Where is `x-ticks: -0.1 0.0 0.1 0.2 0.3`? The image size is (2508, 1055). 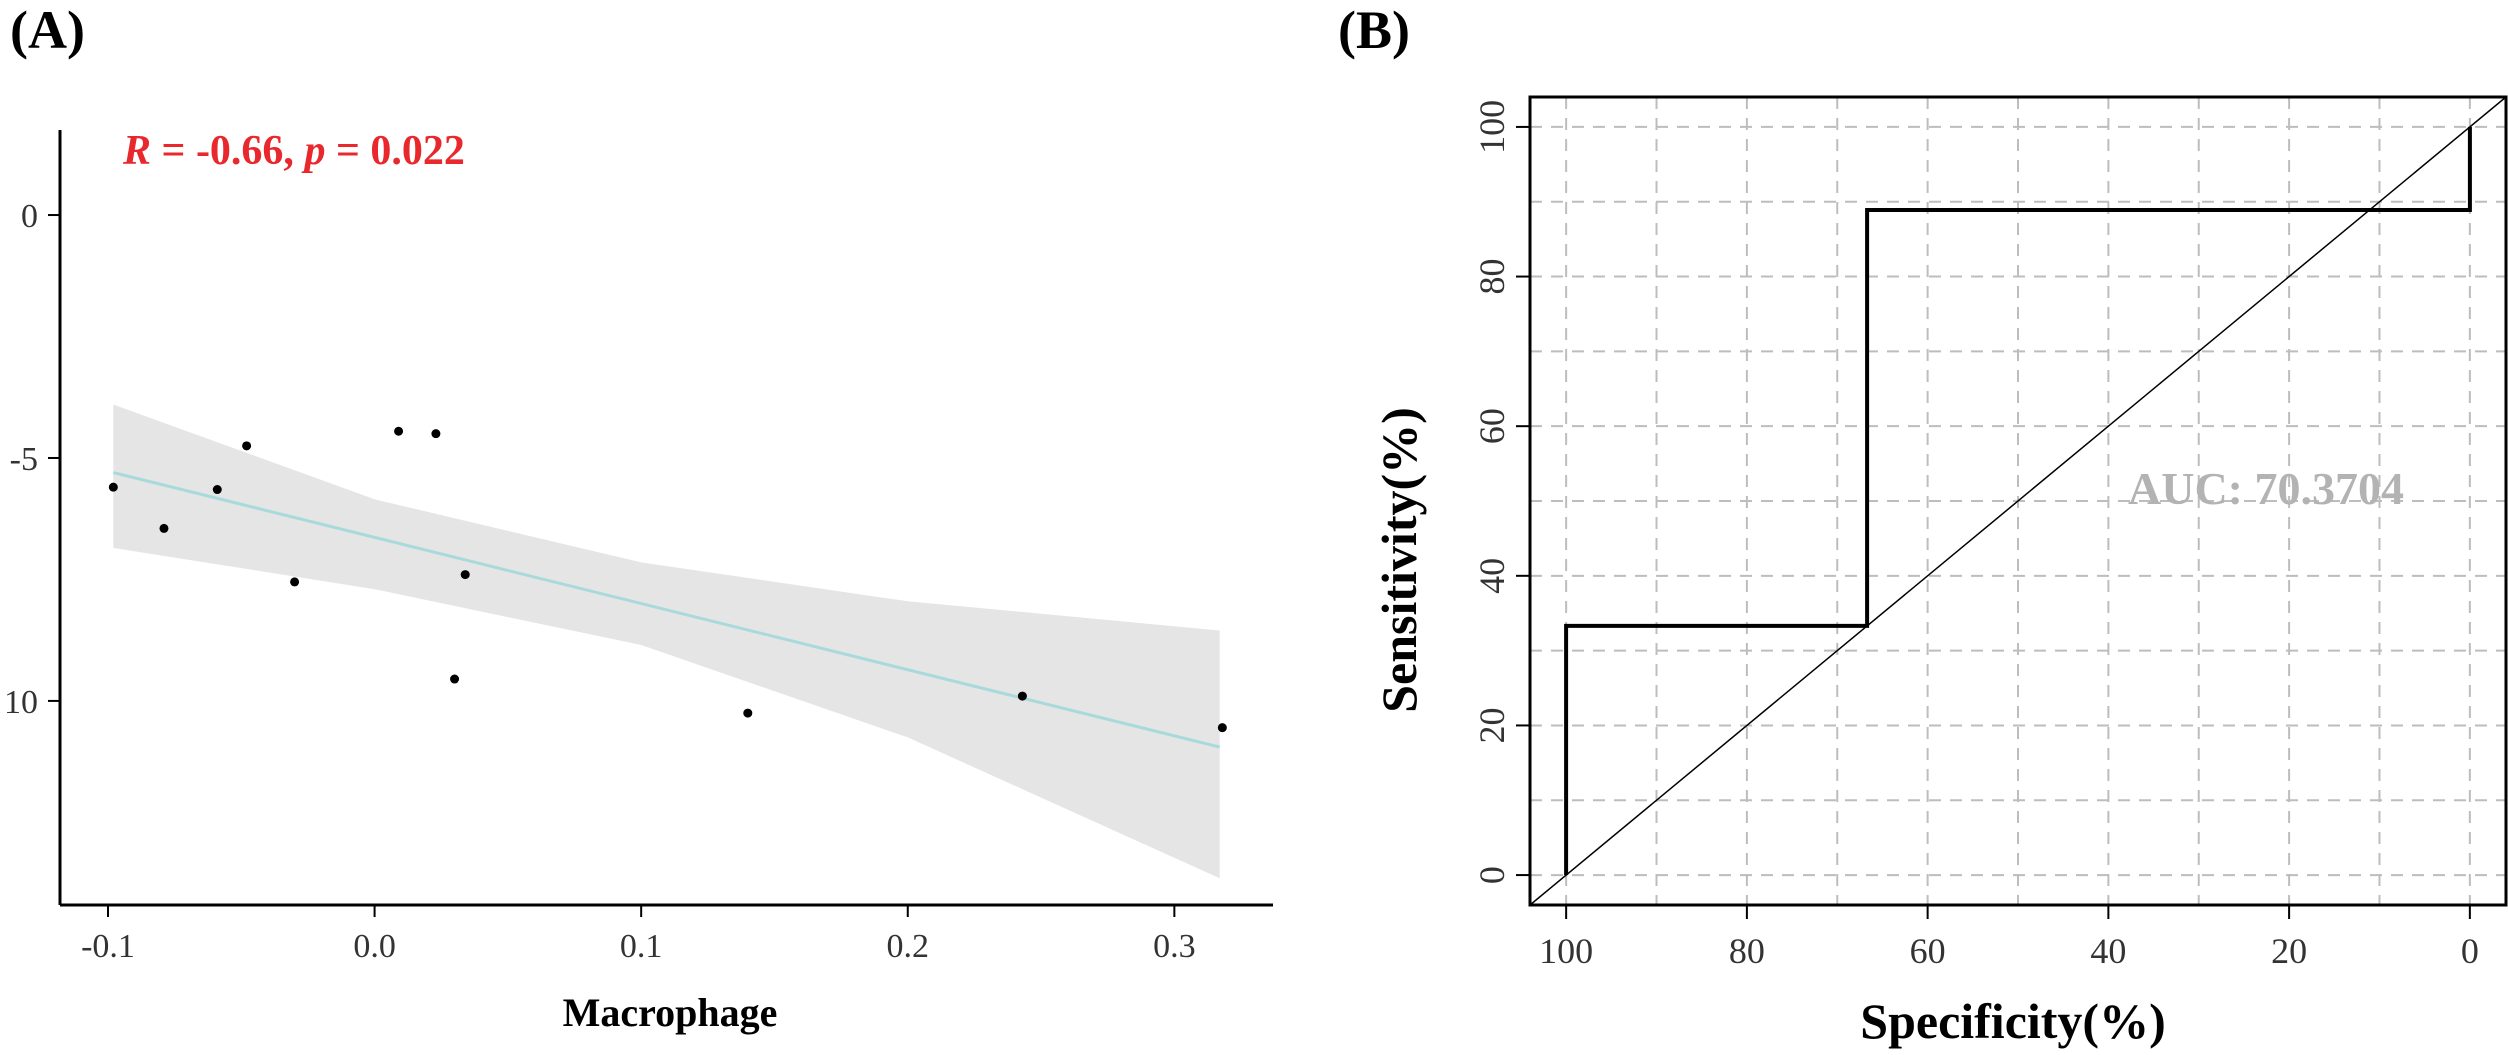
x-ticks: -0.1 0.0 0.1 0.2 0.3 is located at coordinates (638, 935).